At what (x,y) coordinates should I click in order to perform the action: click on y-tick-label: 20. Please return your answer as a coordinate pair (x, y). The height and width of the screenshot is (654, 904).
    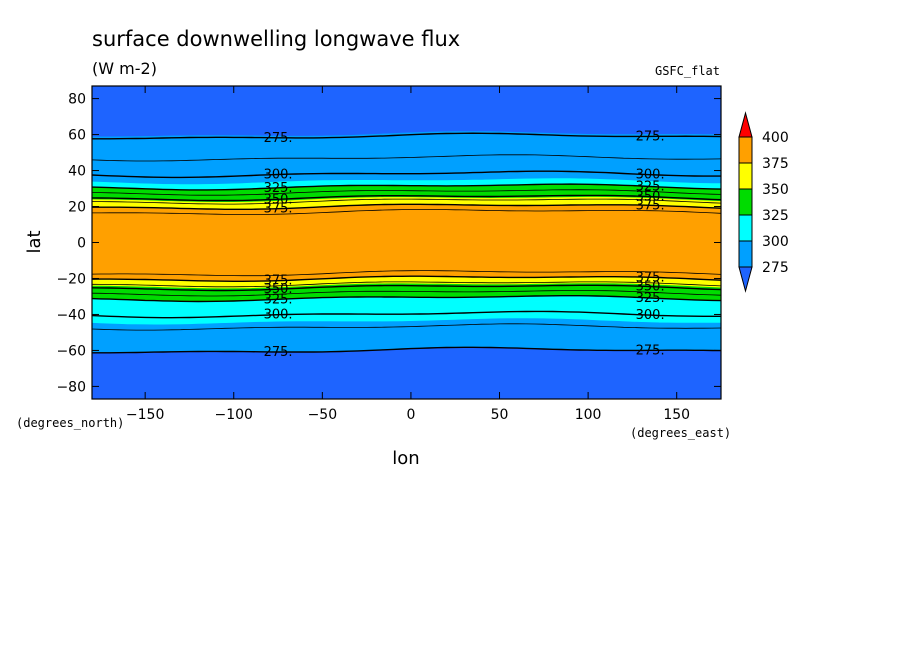
    Looking at the image, I should click on (77, 208).